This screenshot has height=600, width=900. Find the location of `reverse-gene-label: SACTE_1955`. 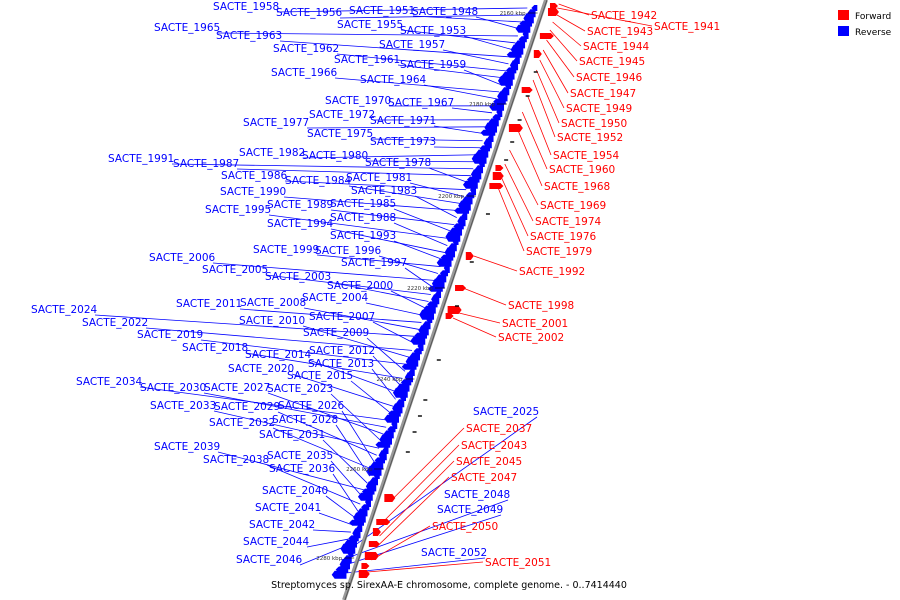

reverse-gene-label: SACTE_1955 is located at coordinates (370, 25).